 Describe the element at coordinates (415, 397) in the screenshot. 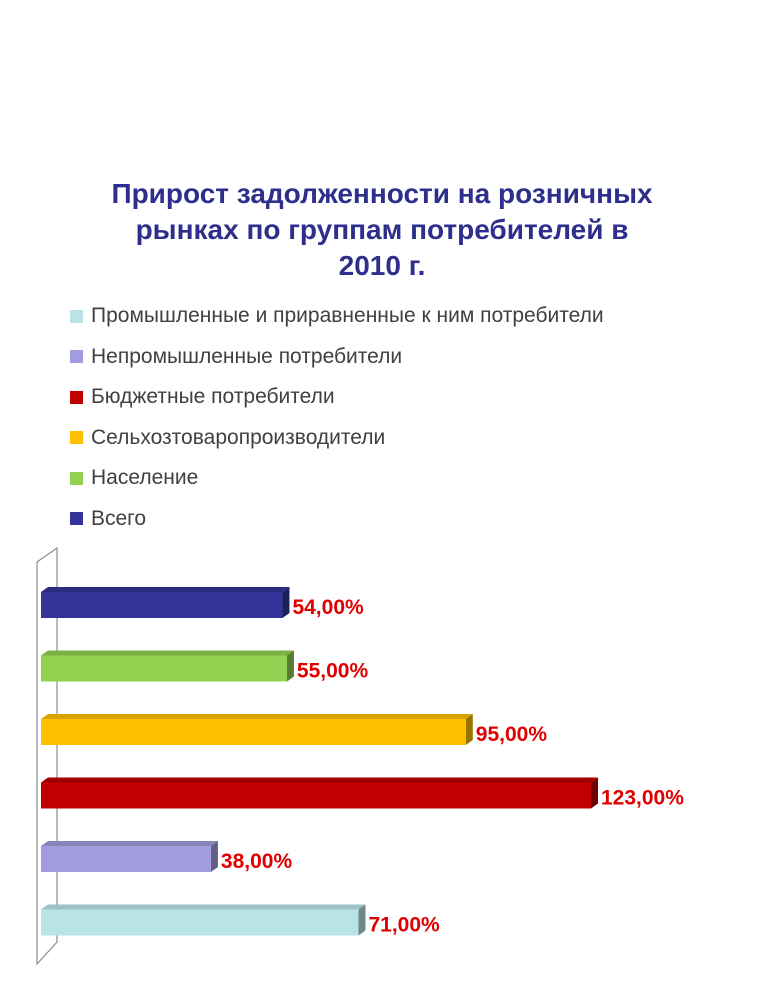

I see `legend-item: Бюджетные потребители` at that location.